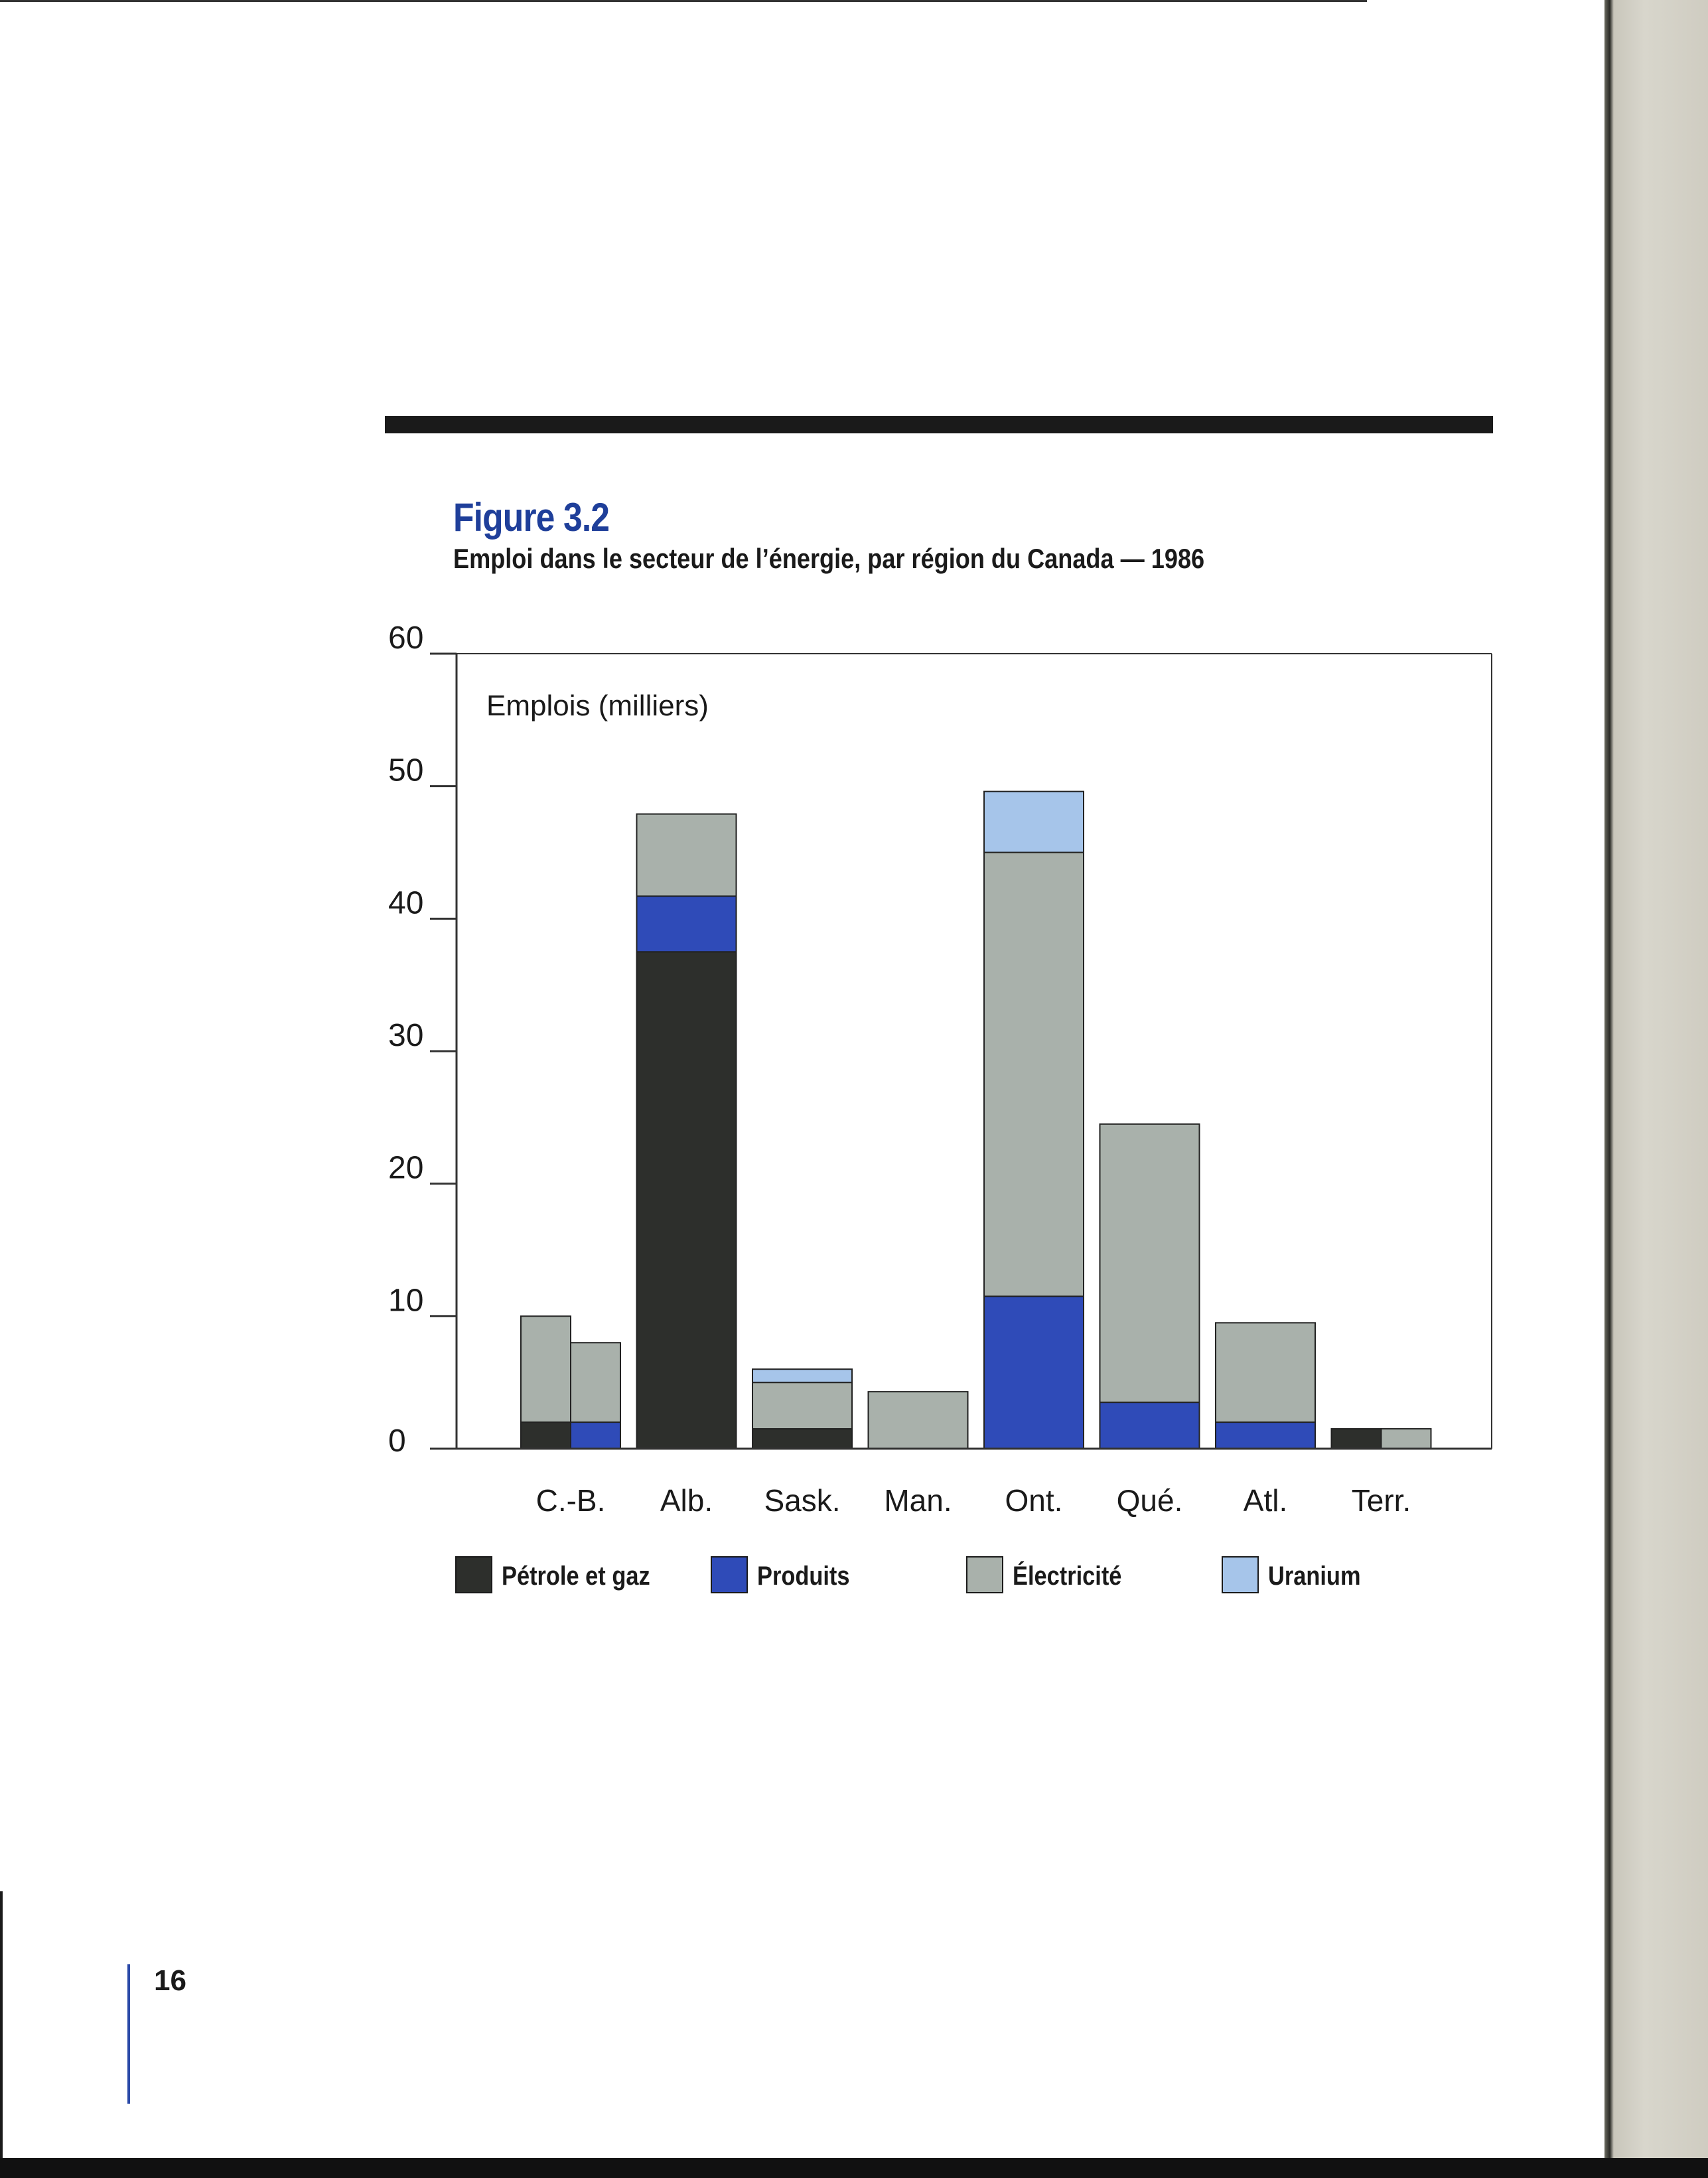 The height and width of the screenshot is (2178, 1708). Describe the element at coordinates (939, 424) in the screenshot. I see `header-rule` at that location.